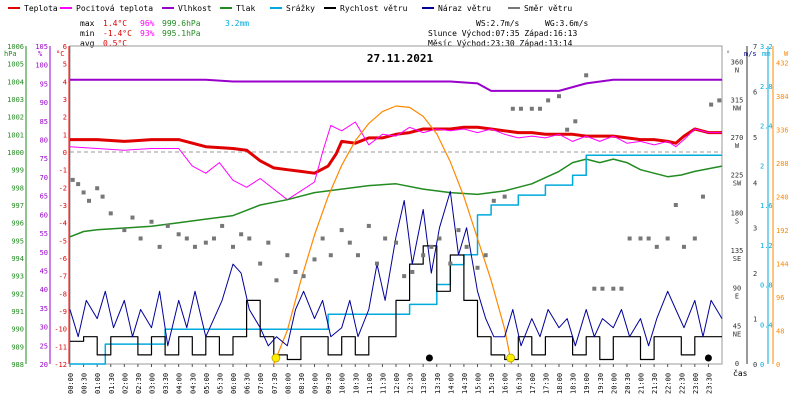  I want to click on humidity-tick-label: 20, so click(44, 365).